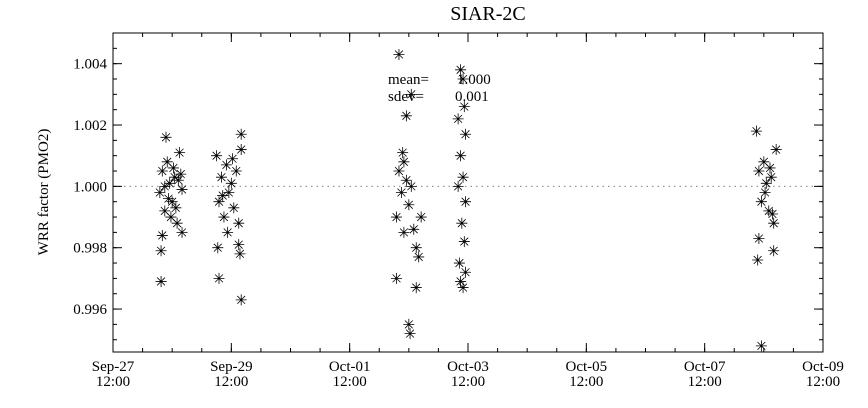 This screenshot has height=408, width=868. What do you see at coordinates (350, 367) in the screenshot?
I see `x-tick-date: Oct-01` at bounding box center [350, 367].